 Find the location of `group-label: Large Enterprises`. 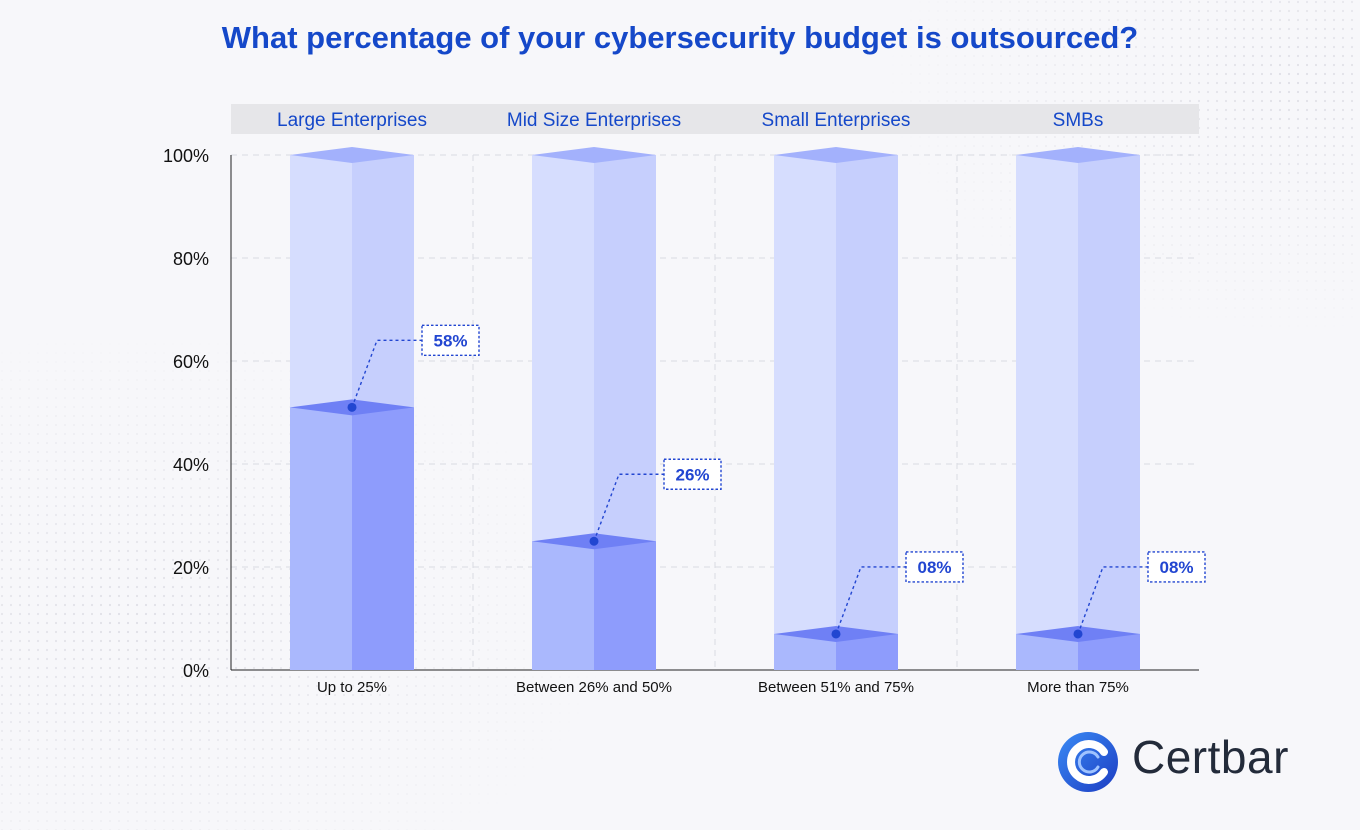

group-label: Large Enterprises is located at coordinates (352, 120).